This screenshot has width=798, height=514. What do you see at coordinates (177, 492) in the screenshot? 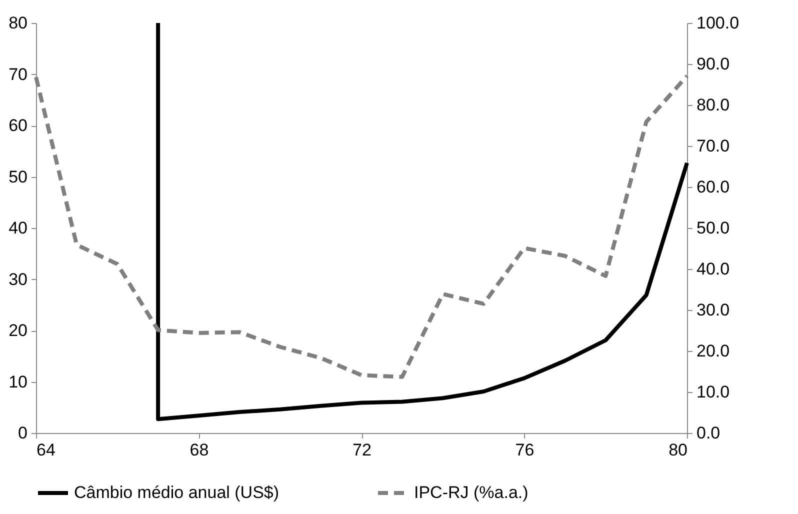
I see `legend-label: Câmbio médio anual (US$)` at bounding box center [177, 492].